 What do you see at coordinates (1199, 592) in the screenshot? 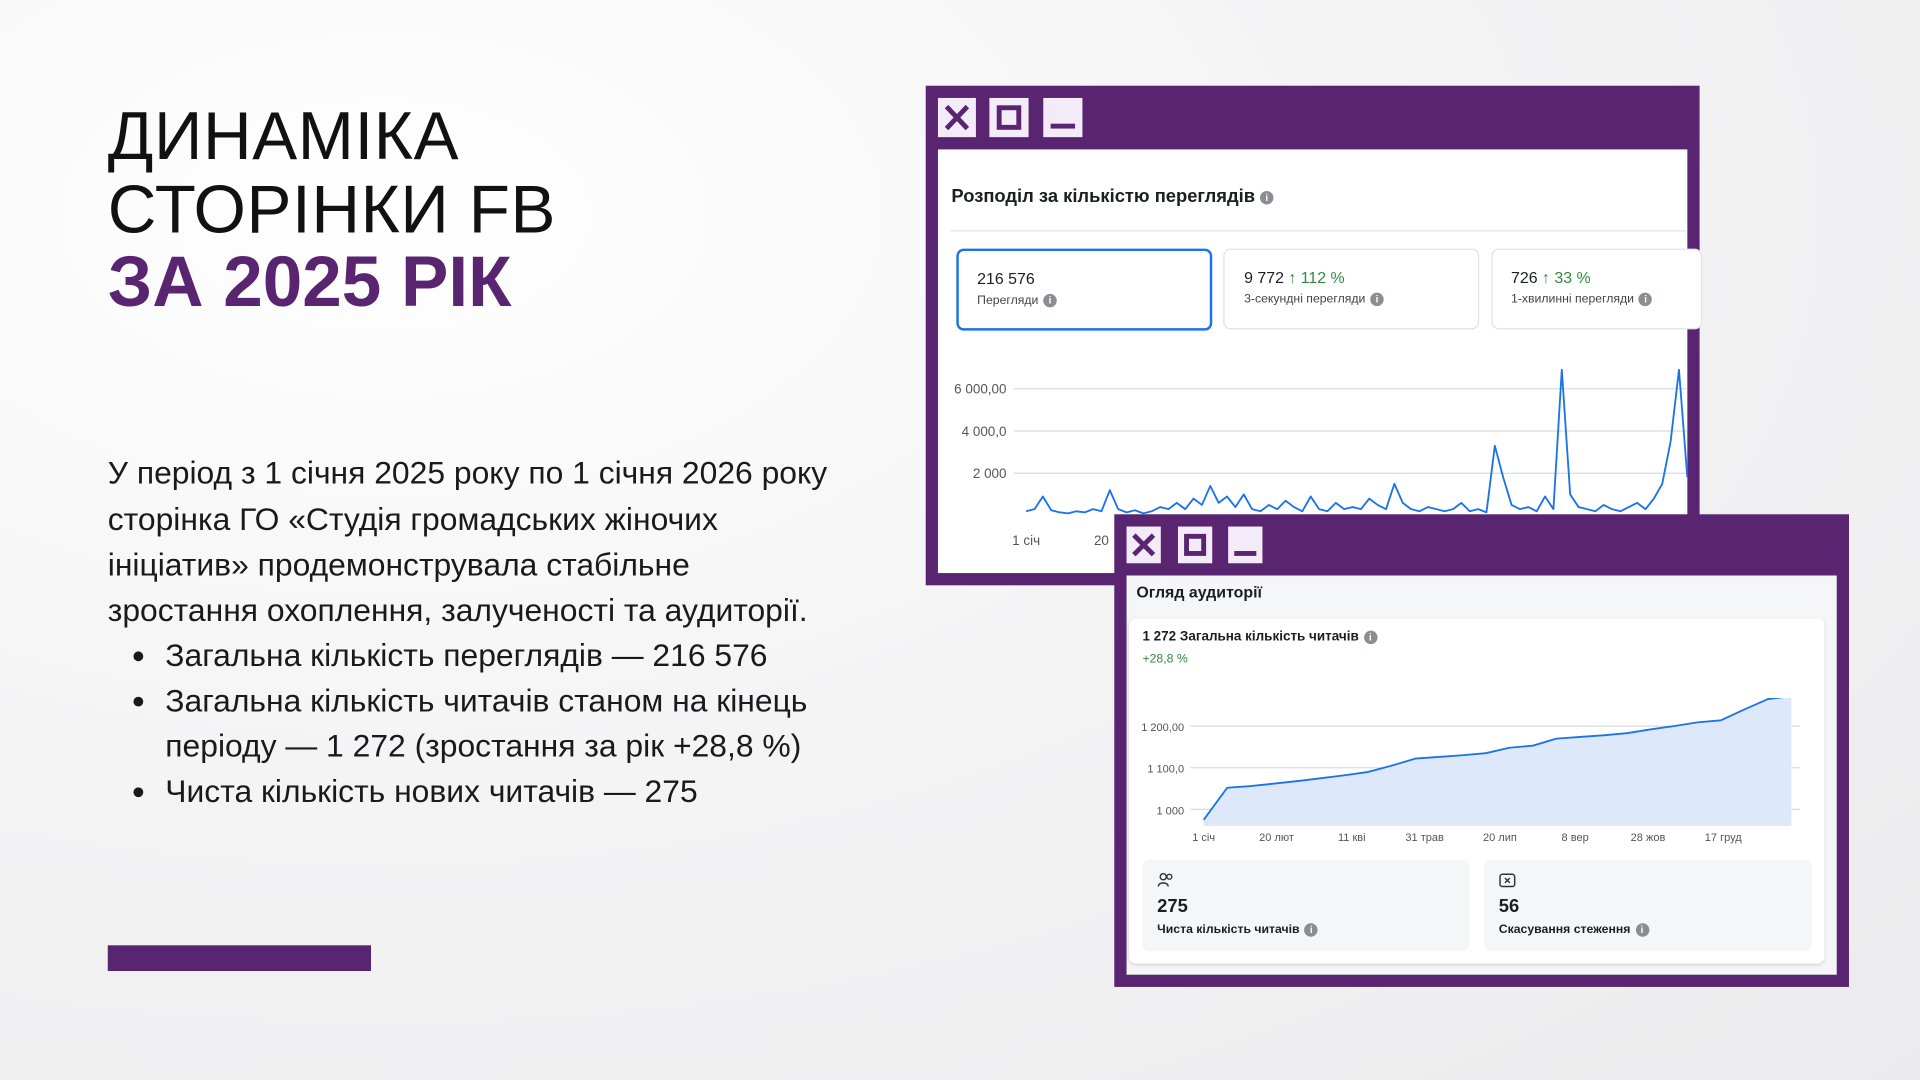
I see `window-title: Огляд аудиторії` at bounding box center [1199, 592].